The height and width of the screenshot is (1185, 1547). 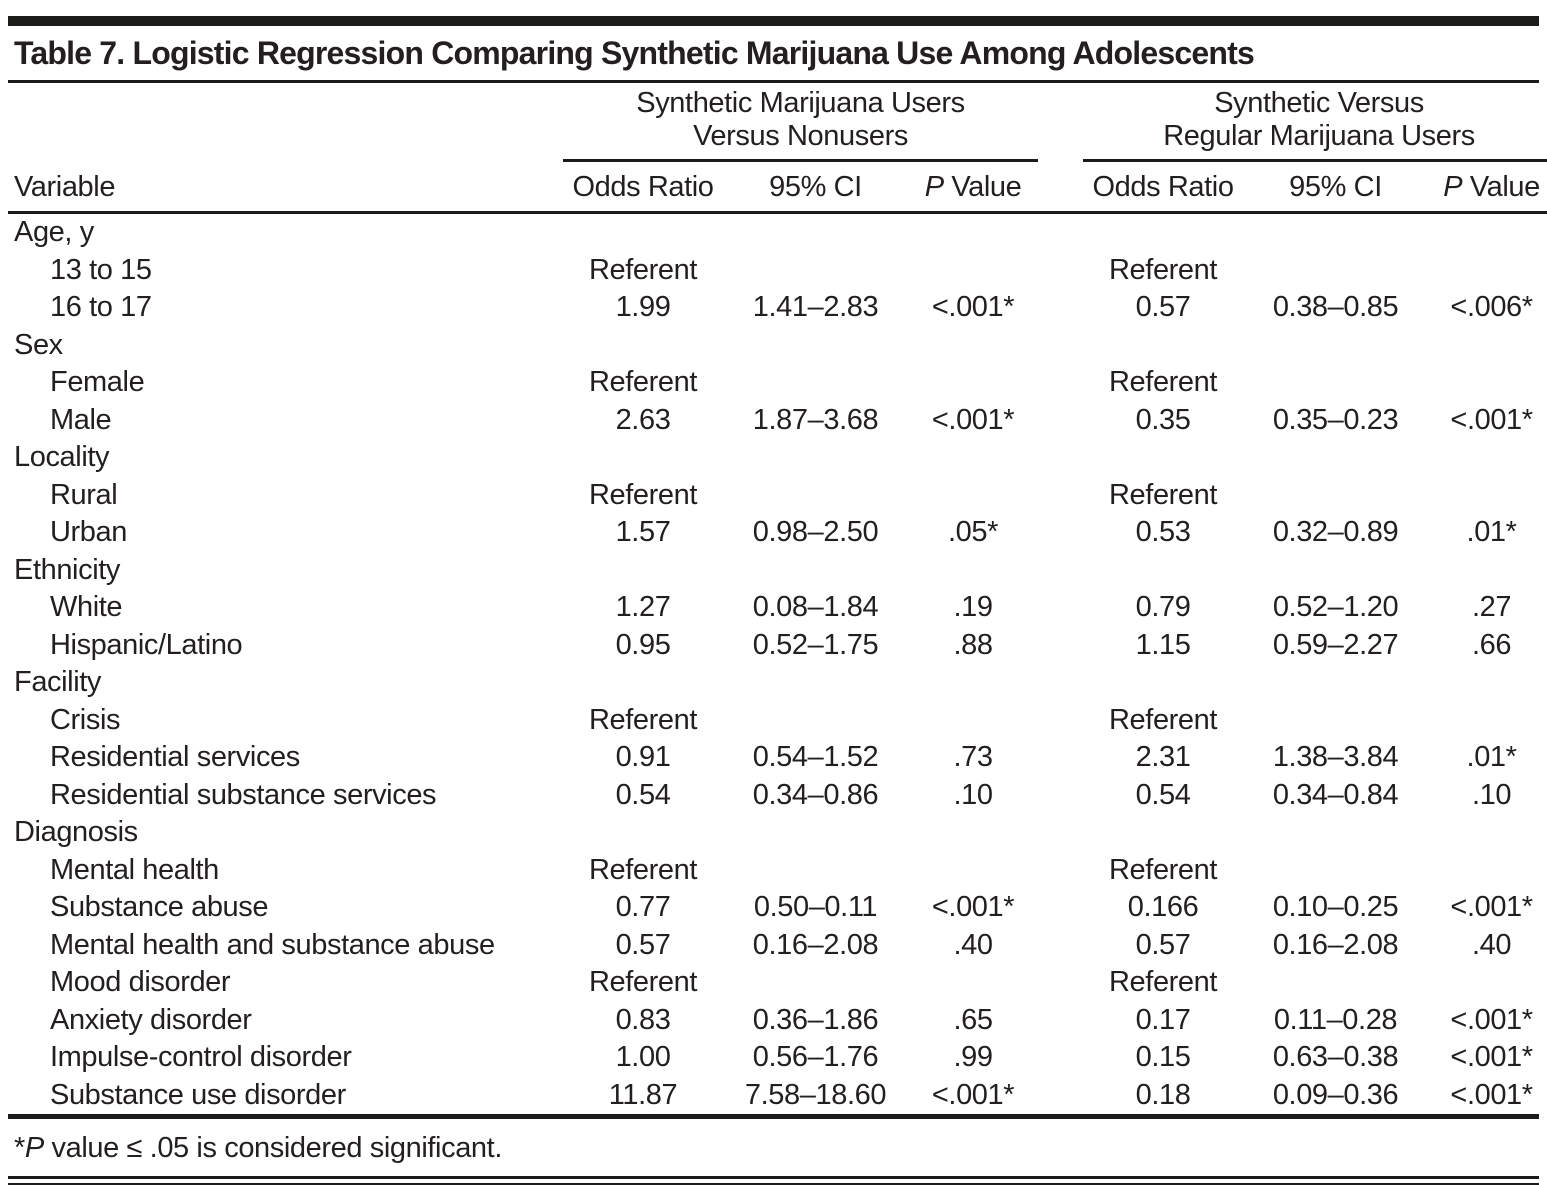 What do you see at coordinates (643, 307) in the screenshot?
I see `cell-odds-ratio-nonusers: 1.99` at bounding box center [643, 307].